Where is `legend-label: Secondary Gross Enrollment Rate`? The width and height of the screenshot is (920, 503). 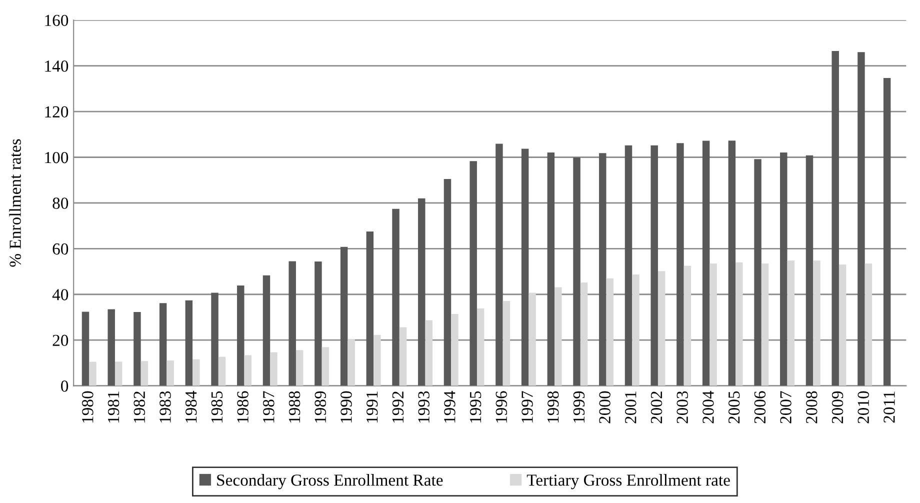 legend-label: Secondary Gross Enrollment Rate is located at coordinates (330, 482).